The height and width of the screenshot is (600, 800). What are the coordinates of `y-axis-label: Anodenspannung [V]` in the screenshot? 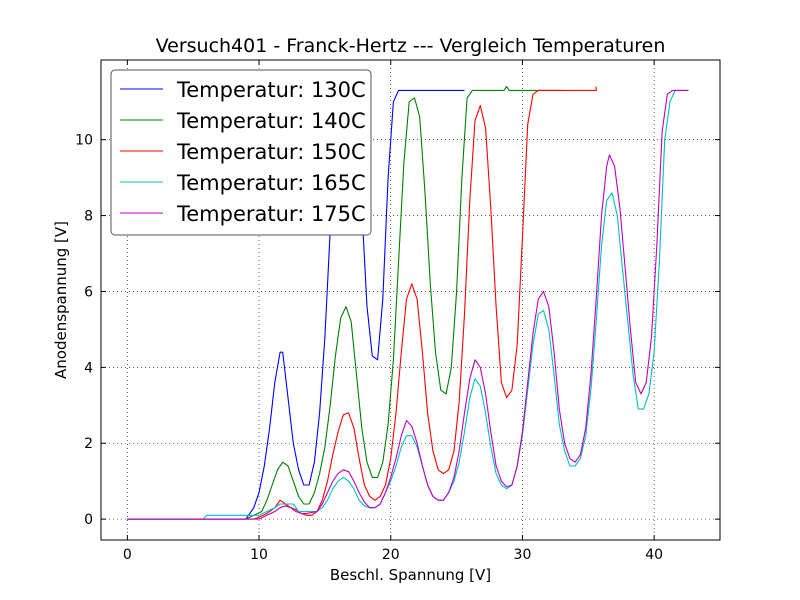 It's located at (61, 300).